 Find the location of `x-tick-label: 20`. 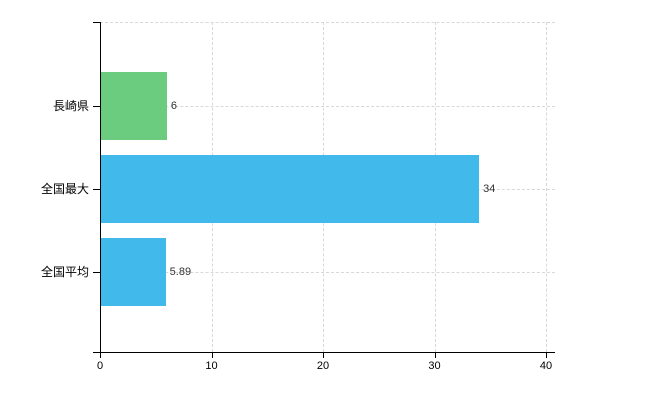

x-tick-label: 20 is located at coordinates (323, 366).